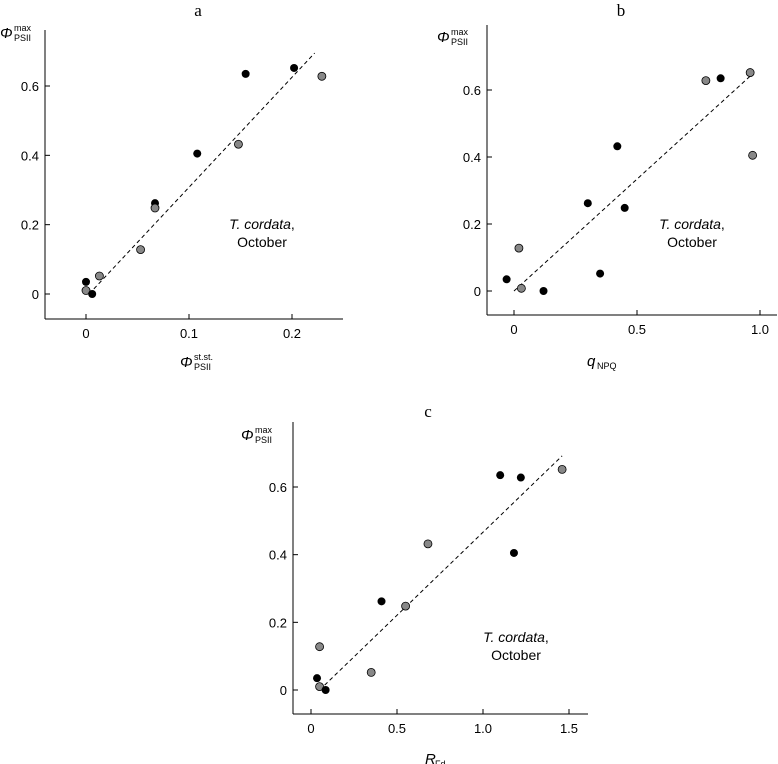  Describe the element at coordinates (440, 761) in the screenshot. I see `x-axis-label-subscript: Fd` at that location.